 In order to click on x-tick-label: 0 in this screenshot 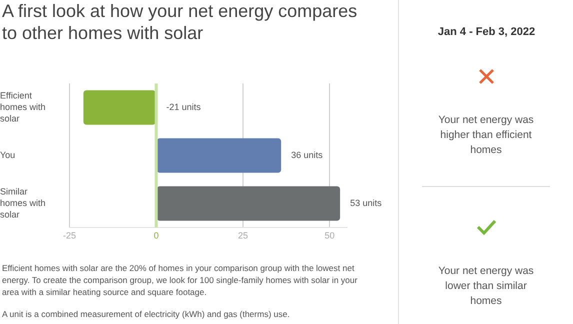, I will do `click(156, 235)`.